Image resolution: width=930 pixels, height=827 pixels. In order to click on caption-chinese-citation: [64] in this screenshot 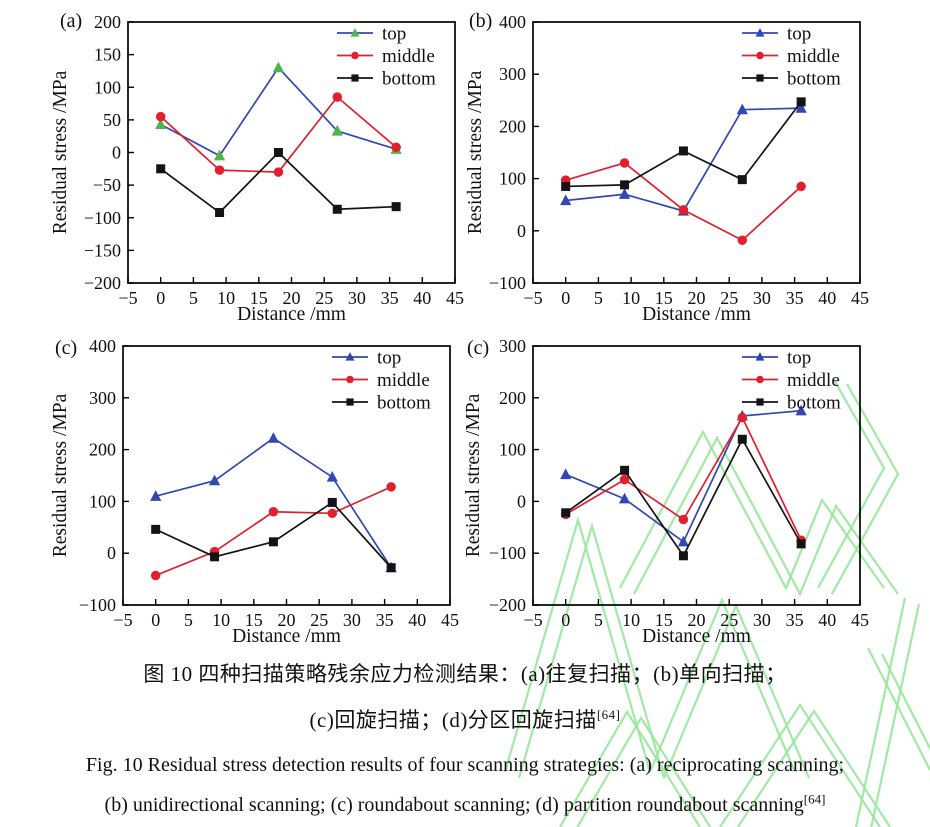, I will do `click(608, 714)`.